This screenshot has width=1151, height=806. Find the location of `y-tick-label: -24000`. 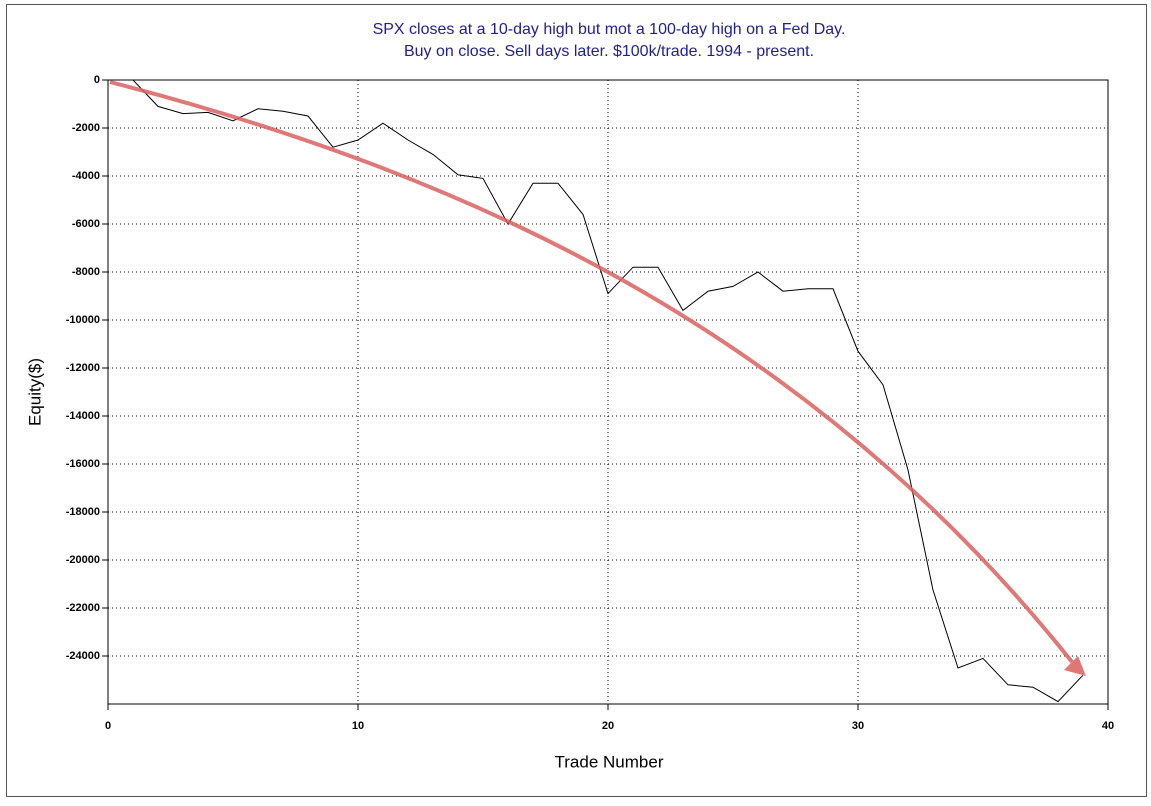

y-tick-label: -24000 is located at coordinates (83, 656).